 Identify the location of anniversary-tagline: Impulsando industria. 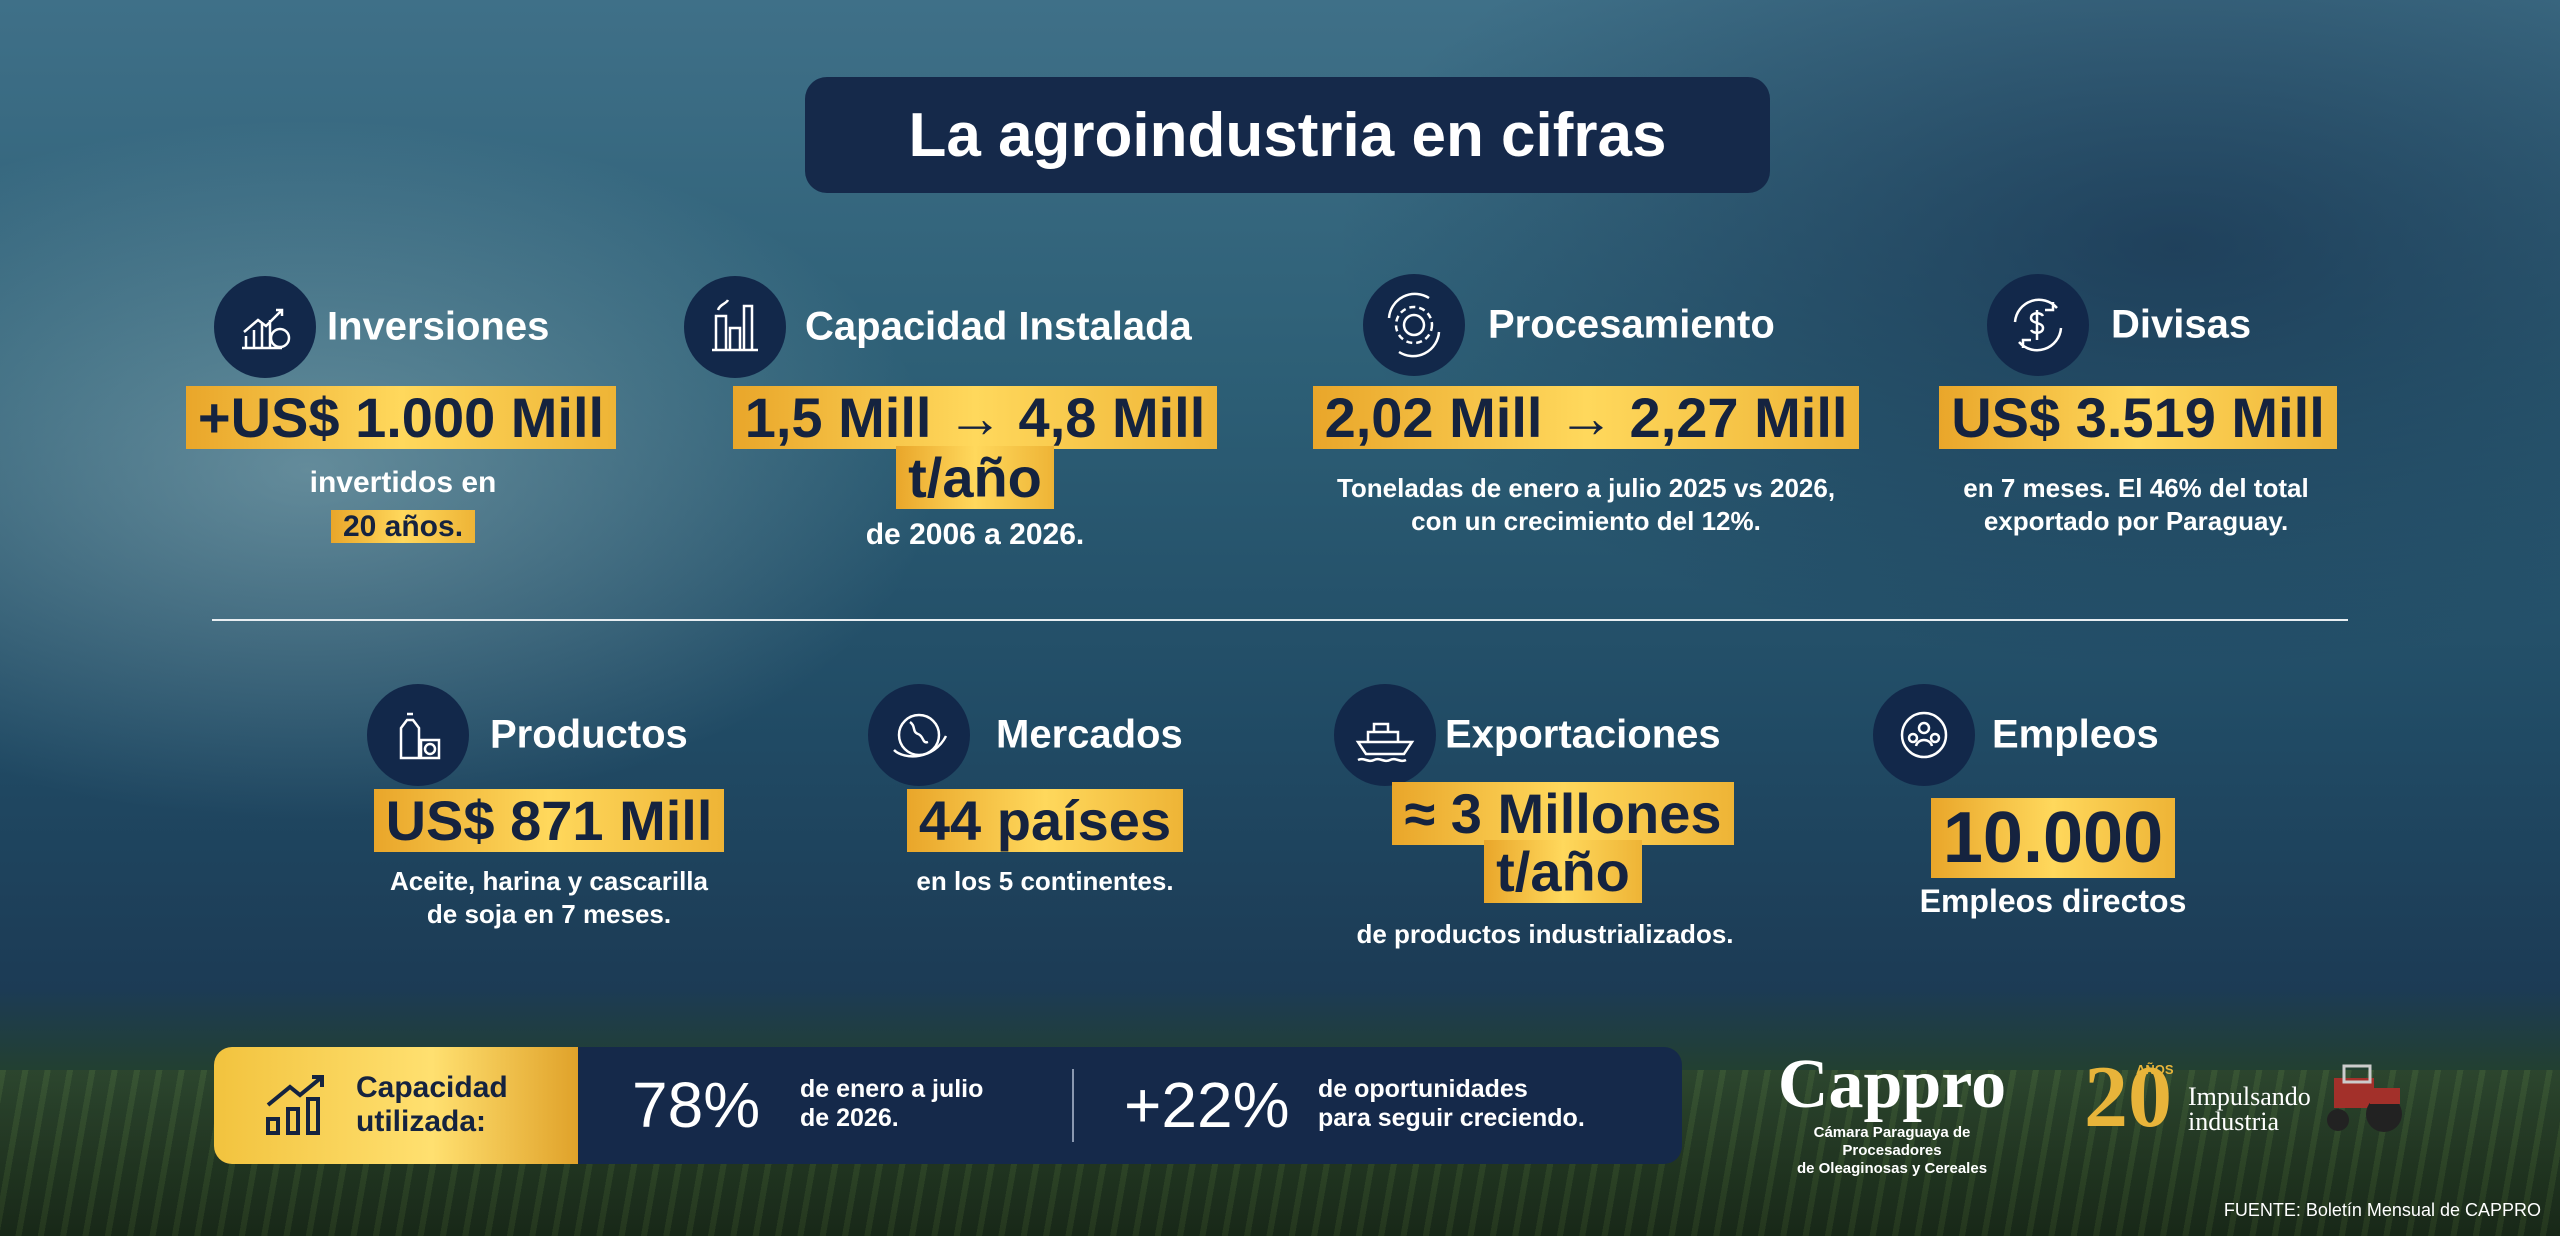
(2249, 1109).